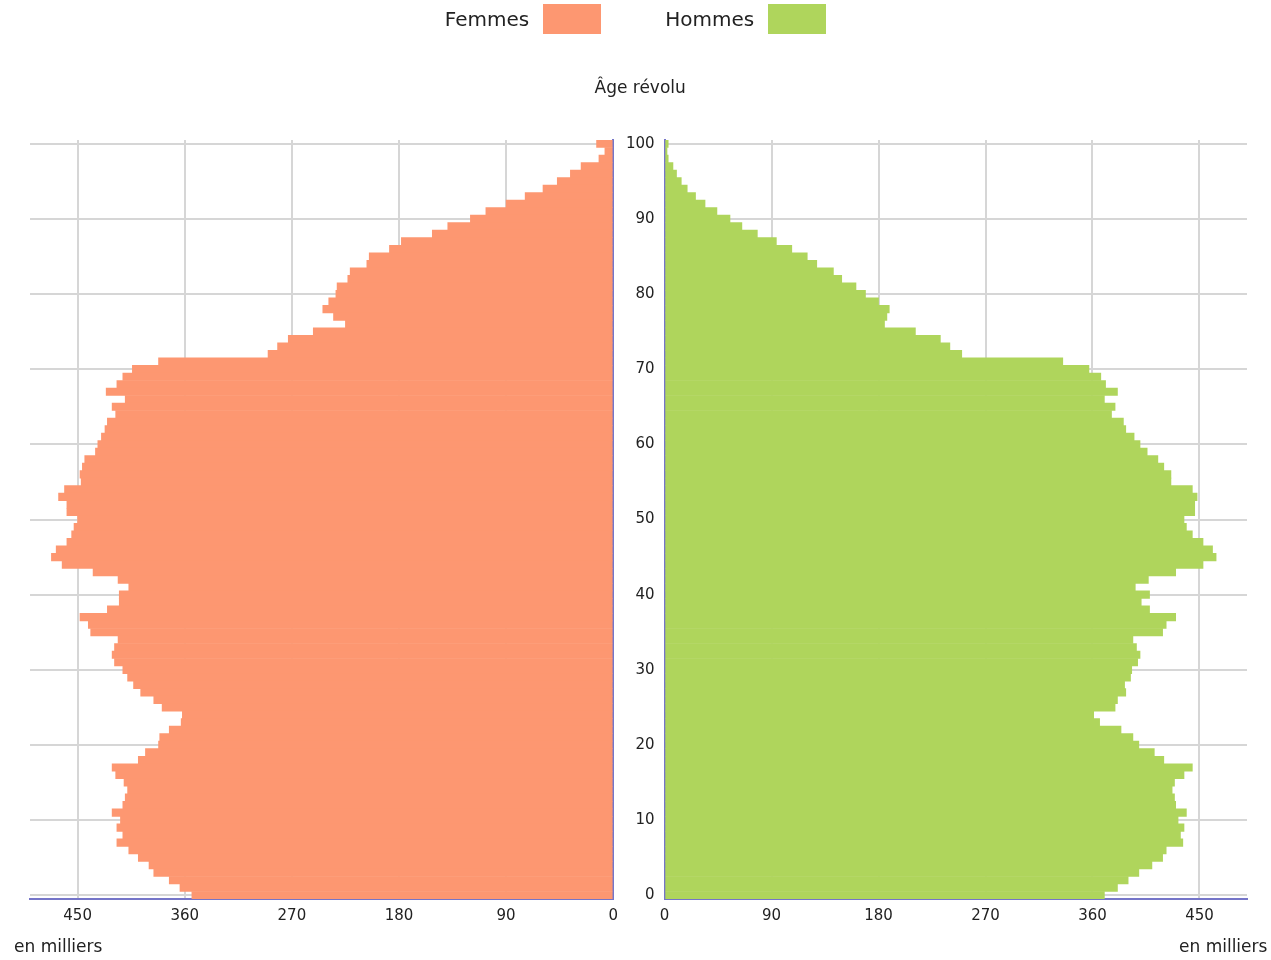  I want to click on y-tick-label: 80, so click(645, 292).